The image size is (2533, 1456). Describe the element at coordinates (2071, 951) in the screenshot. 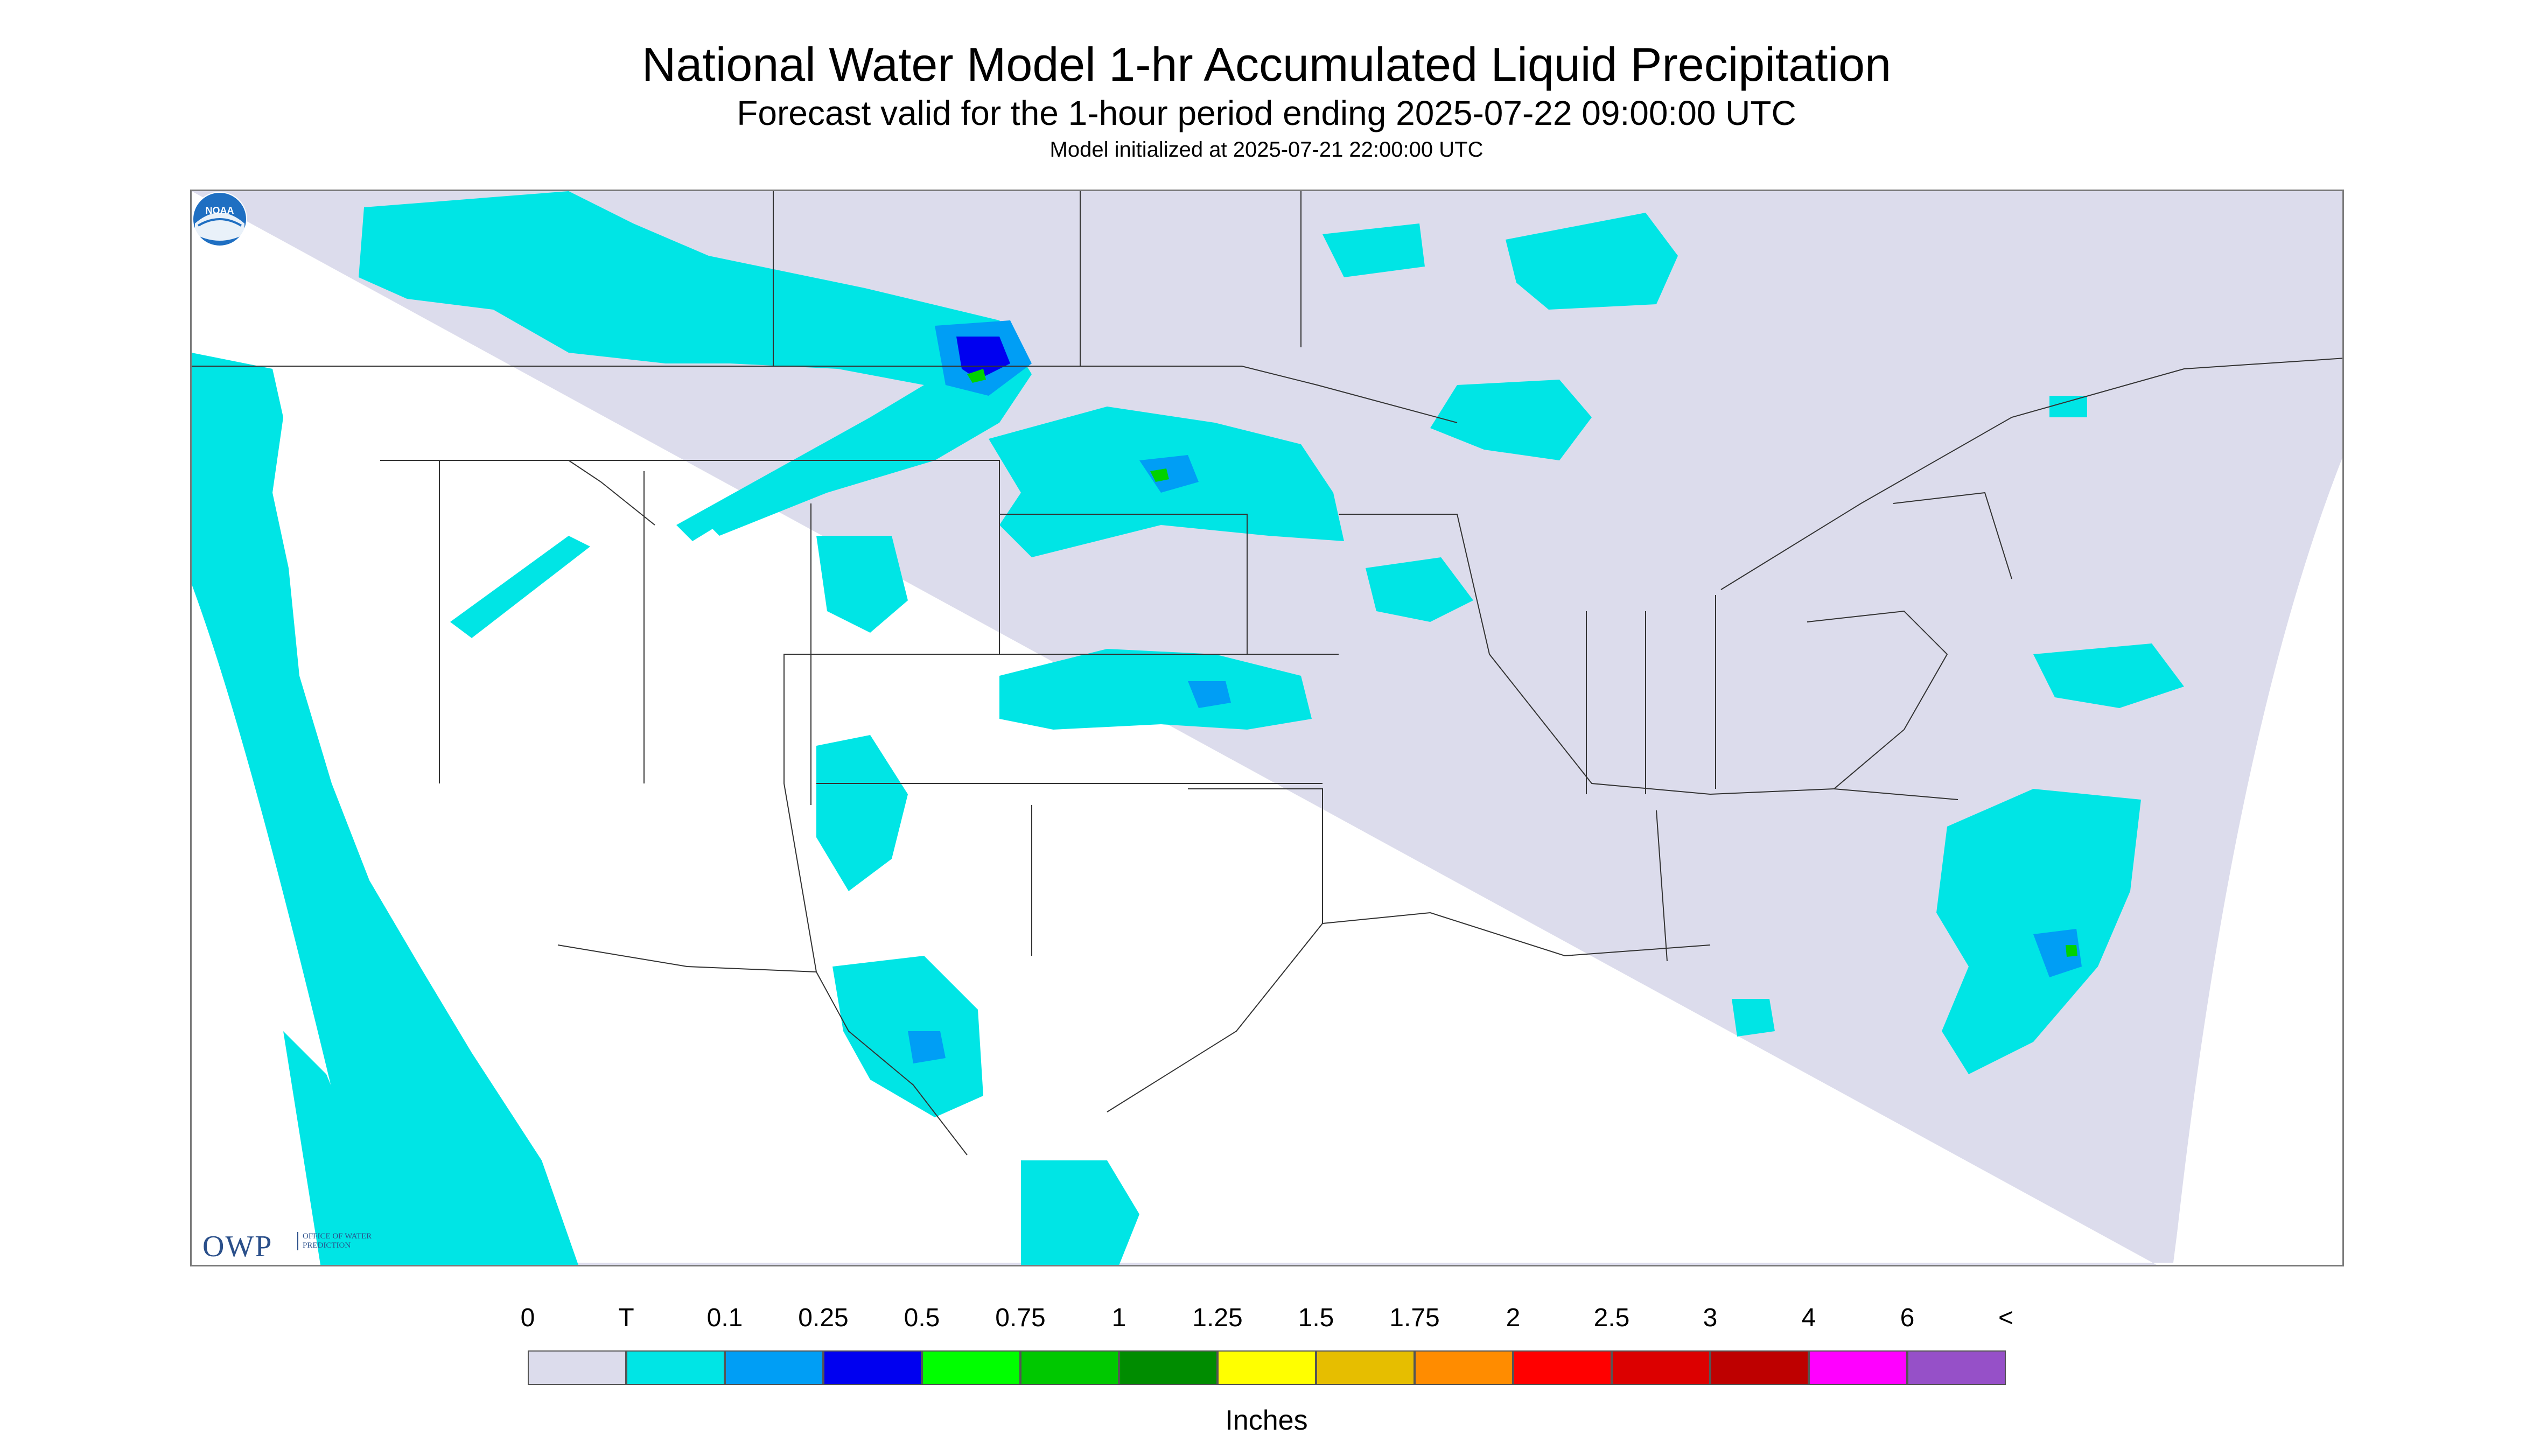

I see `carolina-peak-precip` at that location.